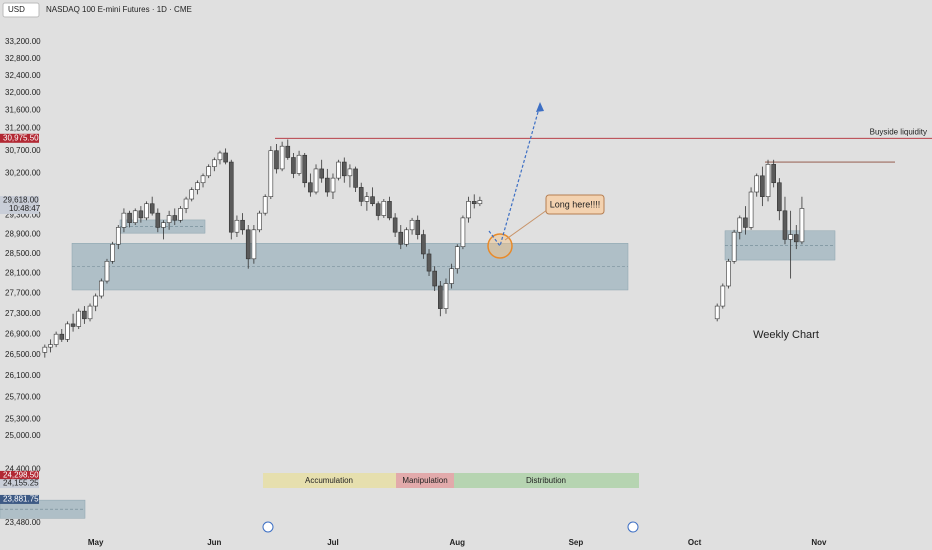 The width and height of the screenshot is (932, 550). I want to click on x-tick-label: Oct, so click(695, 542).